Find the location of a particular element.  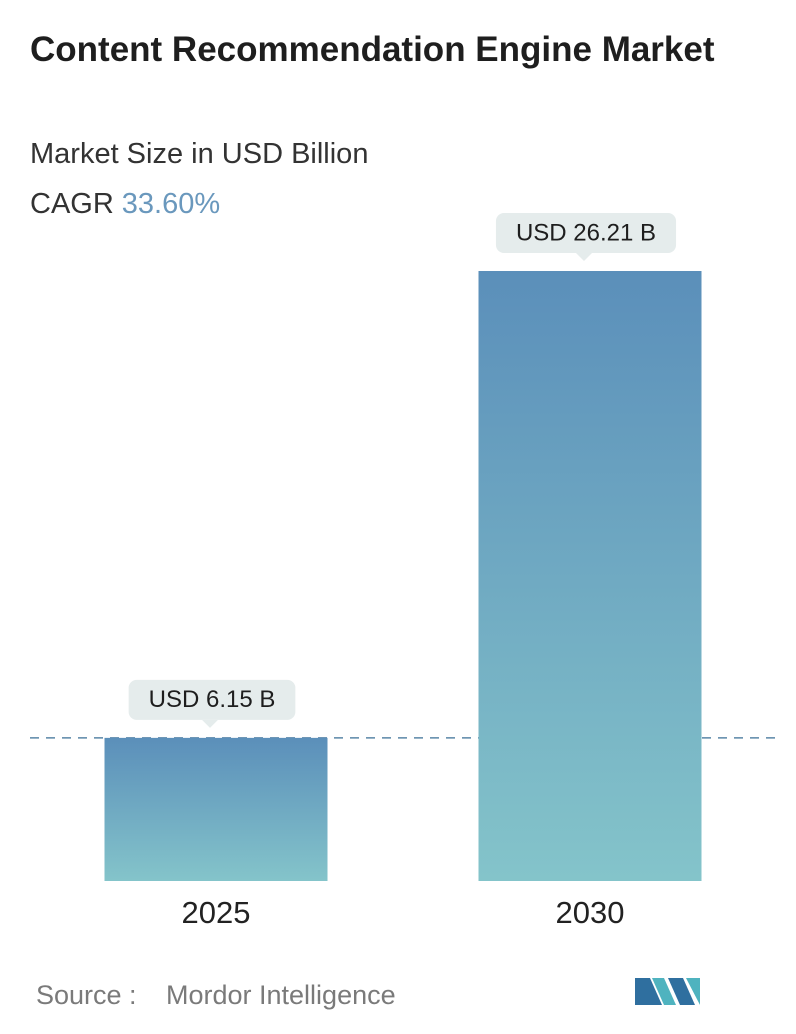

cagr-label: CAGR is located at coordinates (72, 204).